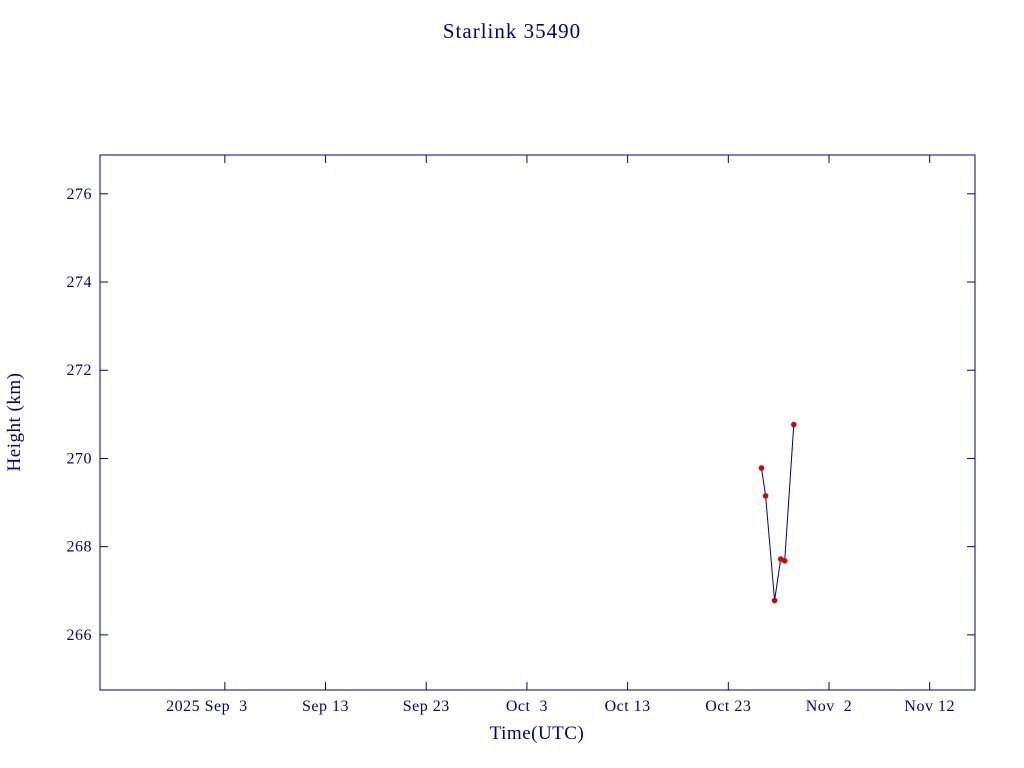 This screenshot has width=1024, height=768. Describe the element at coordinates (929, 706) in the screenshot. I see `x-tick-label: Nov 12` at that location.